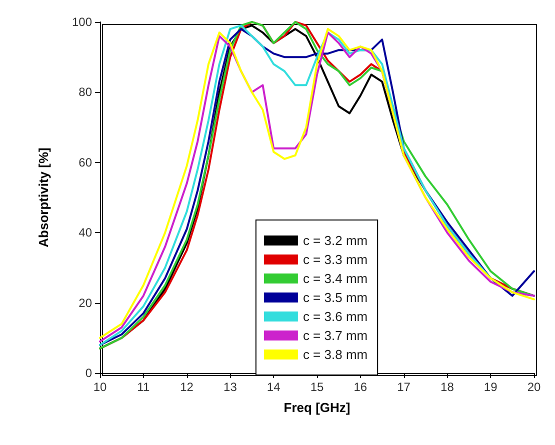  Describe the element at coordinates (534, 387) in the screenshot. I see `x-tick-label: 20` at that location.